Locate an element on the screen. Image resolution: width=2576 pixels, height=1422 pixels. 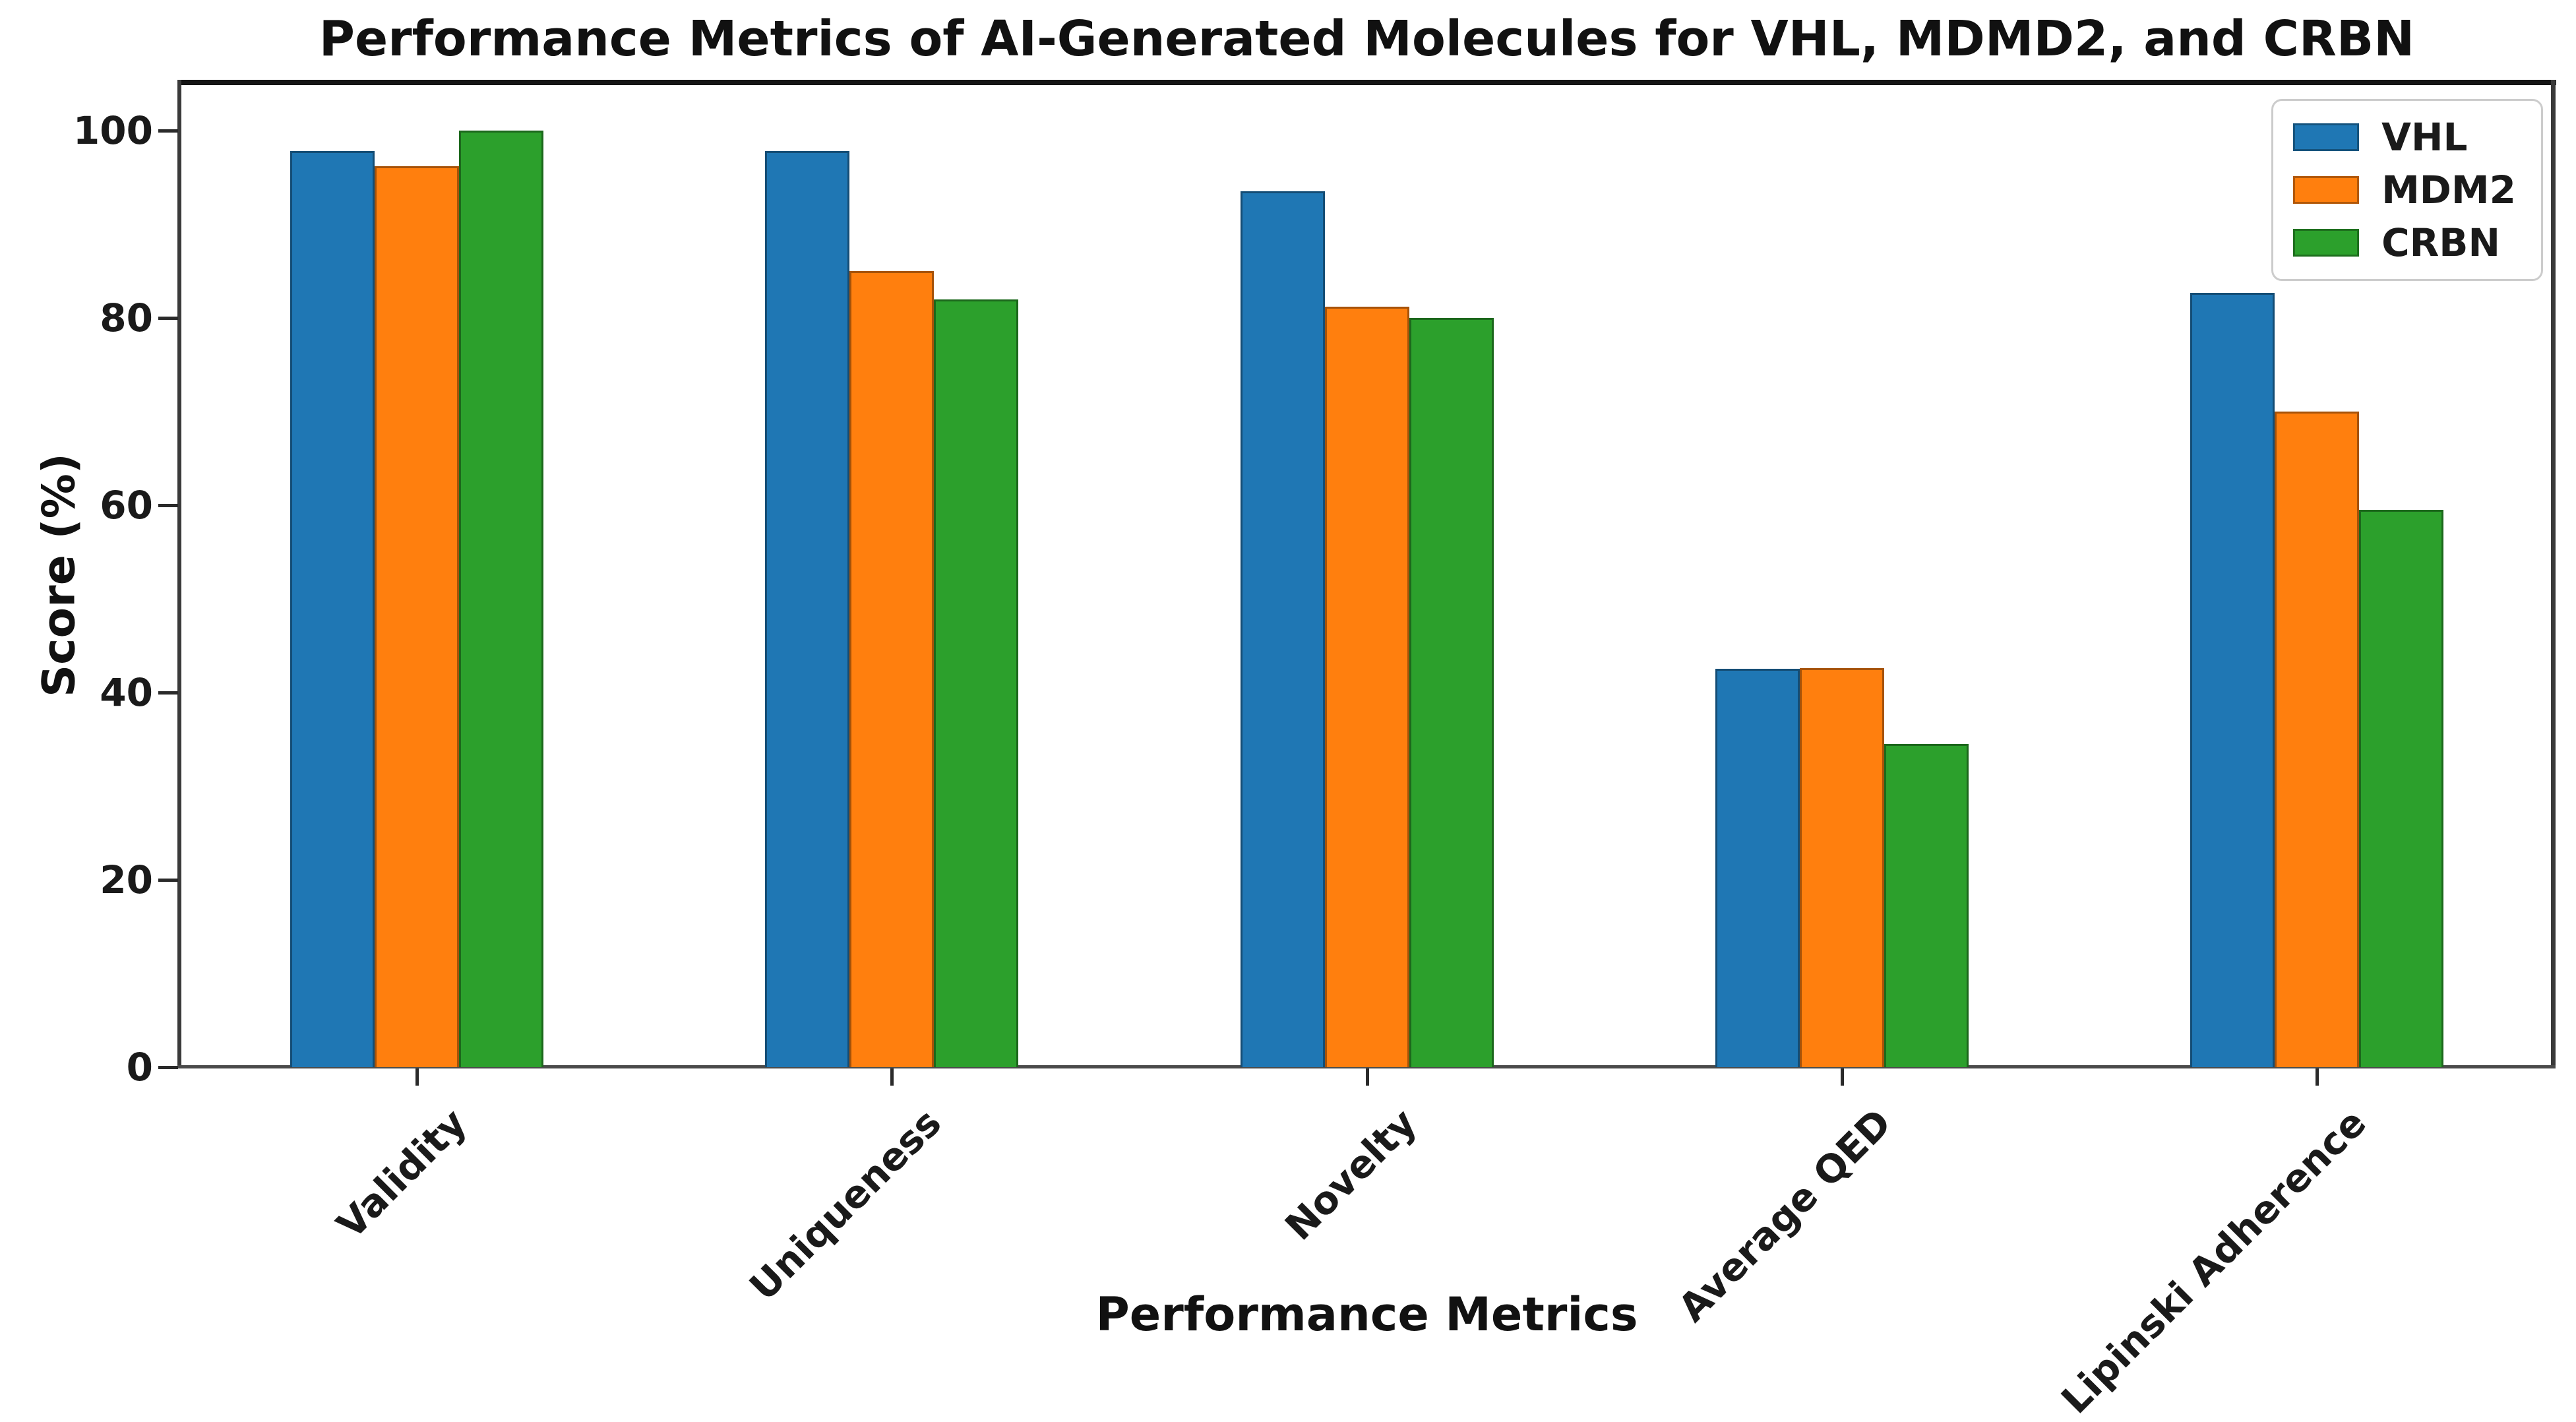
legend-label-vhl: VHL is located at coordinates (2424, 137).